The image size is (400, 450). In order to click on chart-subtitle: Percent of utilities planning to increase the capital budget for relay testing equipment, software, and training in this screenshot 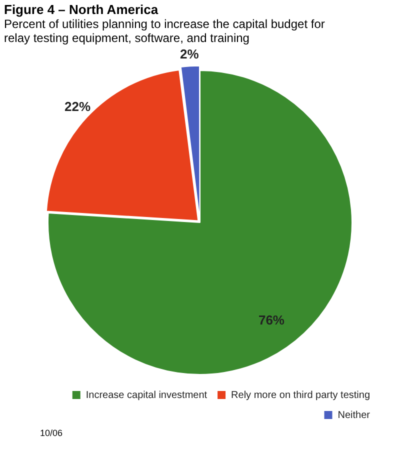, I will do `click(164, 31)`.